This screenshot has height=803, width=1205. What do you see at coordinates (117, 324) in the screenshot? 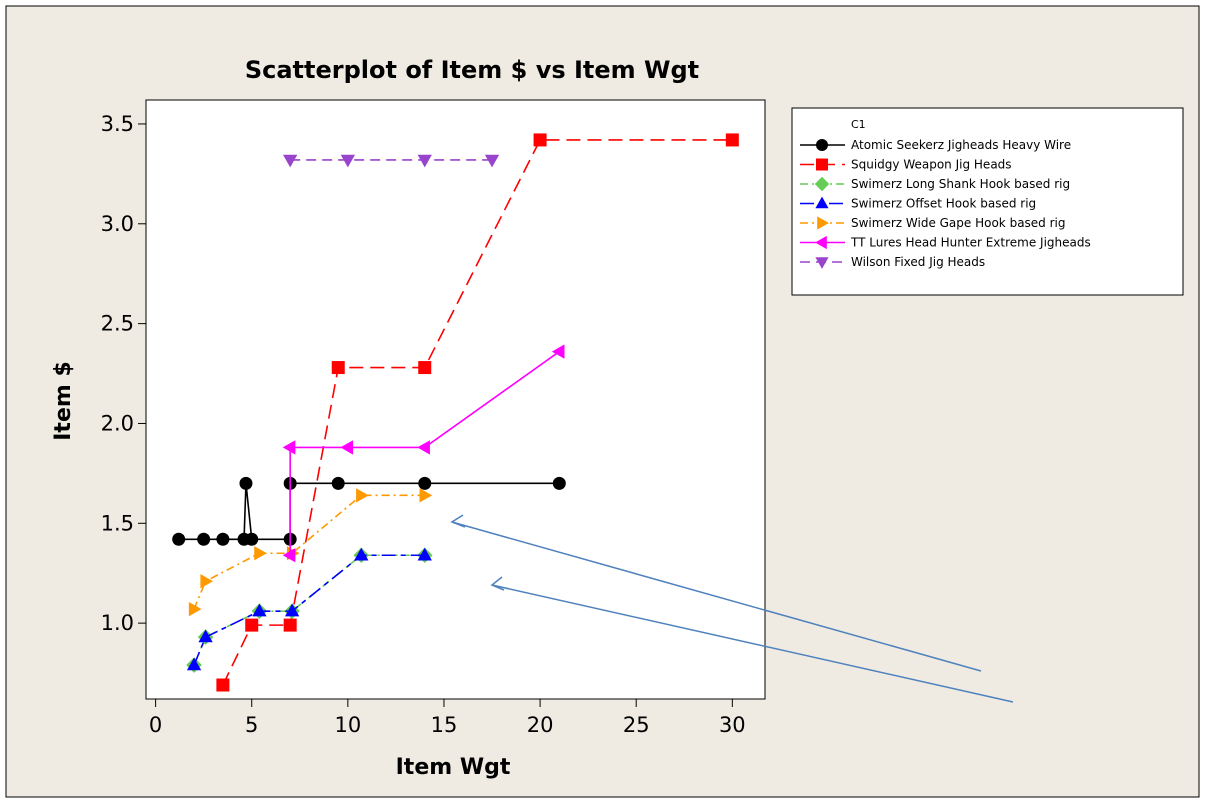
I see `y-tick-label: 2.5` at bounding box center [117, 324].